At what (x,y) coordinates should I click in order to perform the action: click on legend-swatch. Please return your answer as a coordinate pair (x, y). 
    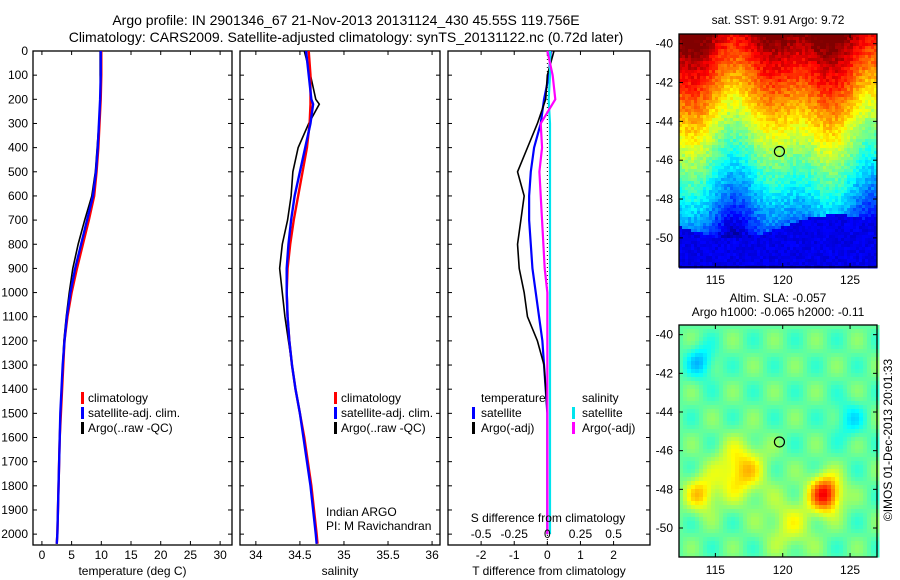
    Looking at the image, I should click on (473, 413).